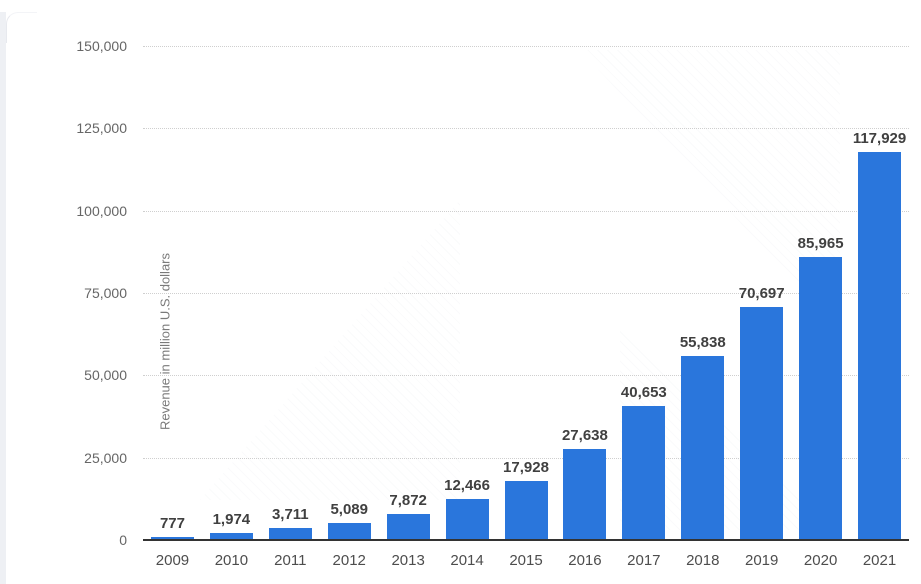 Image resolution: width=921 pixels, height=584 pixels. What do you see at coordinates (644, 473) in the screenshot?
I see `bar-2017` at bounding box center [644, 473].